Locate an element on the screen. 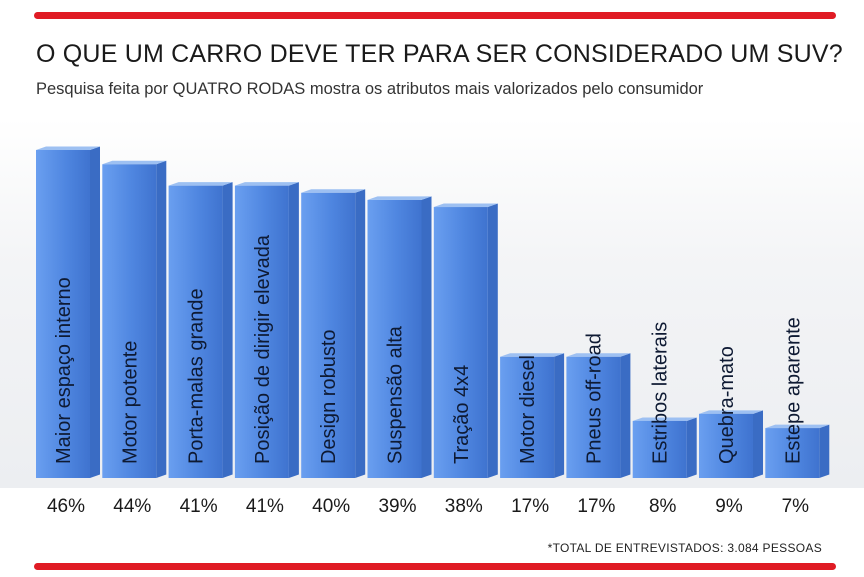 The height and width of the screenshot is (577, 864). bar-category-label: Porta-malas grande is located at coordinates (197, 376).